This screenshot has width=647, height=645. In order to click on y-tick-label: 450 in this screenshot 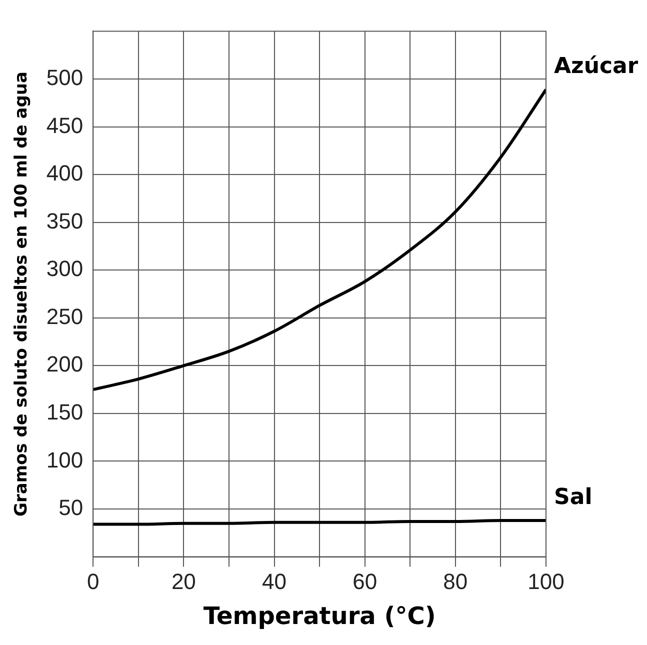, I will do `click(65, 125)`.